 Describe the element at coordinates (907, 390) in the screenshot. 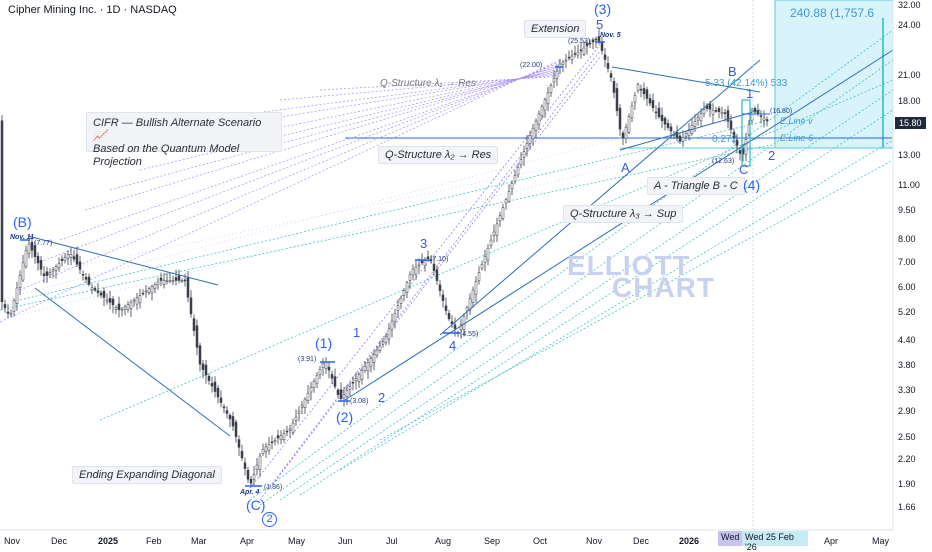

I see `y-tick: 3.30` at that location.